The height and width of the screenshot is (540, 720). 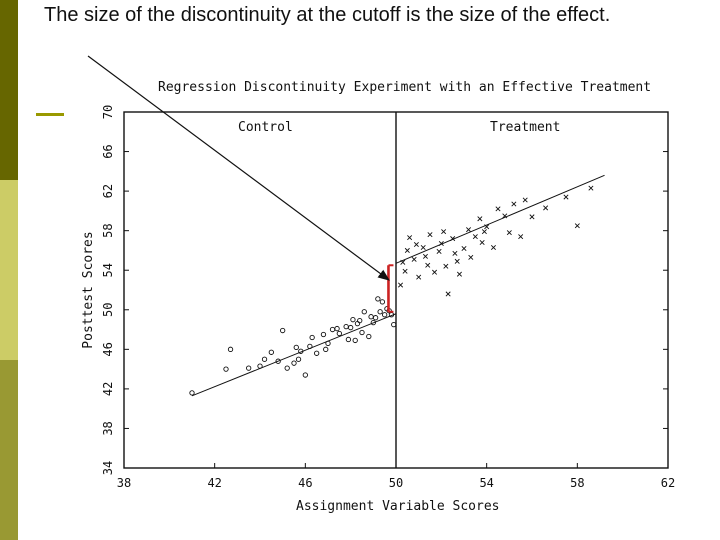 I want to click on x-tick-label-54: 54, so click(x=486, y=483).